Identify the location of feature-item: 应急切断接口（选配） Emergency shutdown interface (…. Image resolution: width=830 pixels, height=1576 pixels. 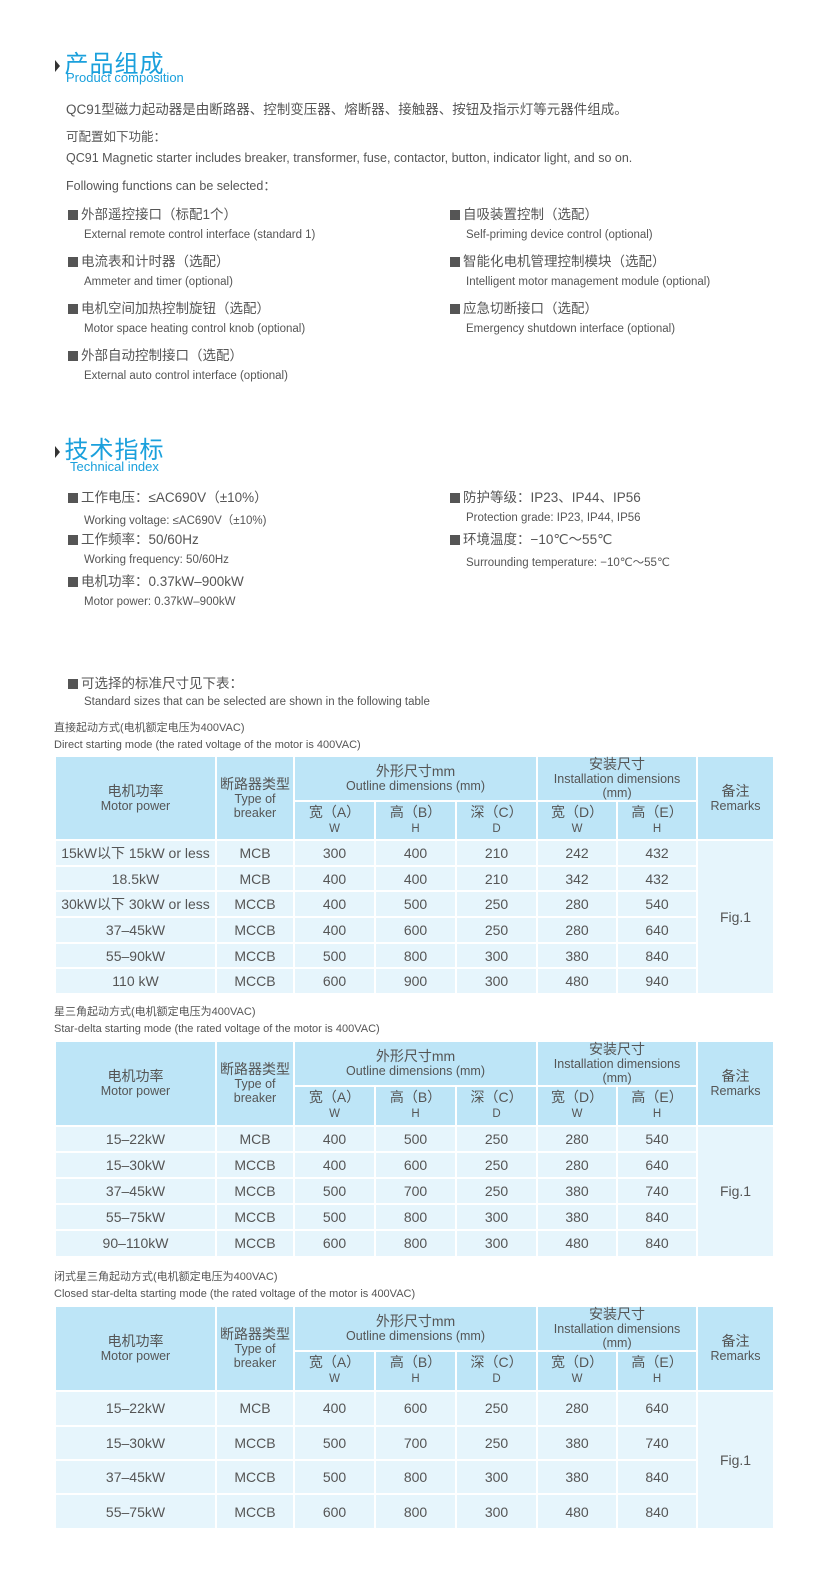
(580, 320).